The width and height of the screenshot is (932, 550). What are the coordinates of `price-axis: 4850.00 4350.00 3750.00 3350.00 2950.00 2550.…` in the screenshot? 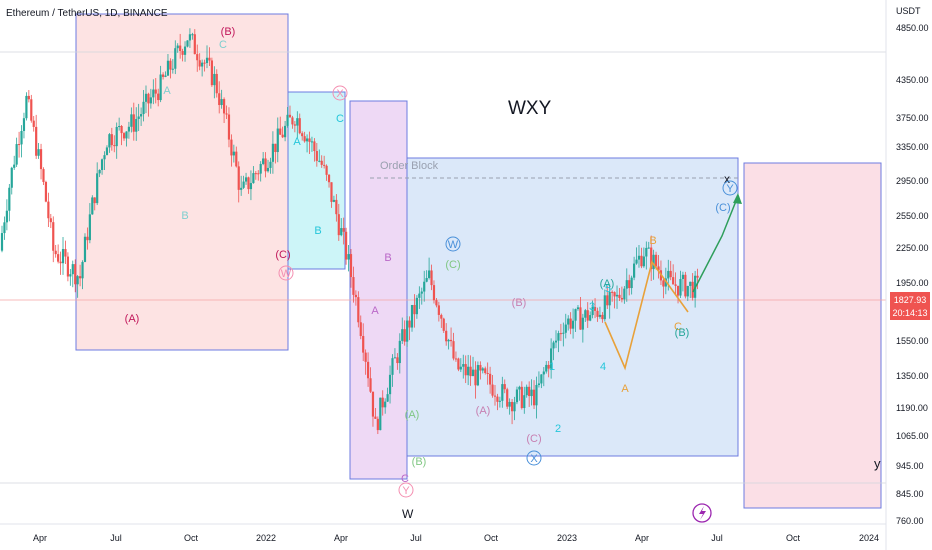 It's located at (912, 274).